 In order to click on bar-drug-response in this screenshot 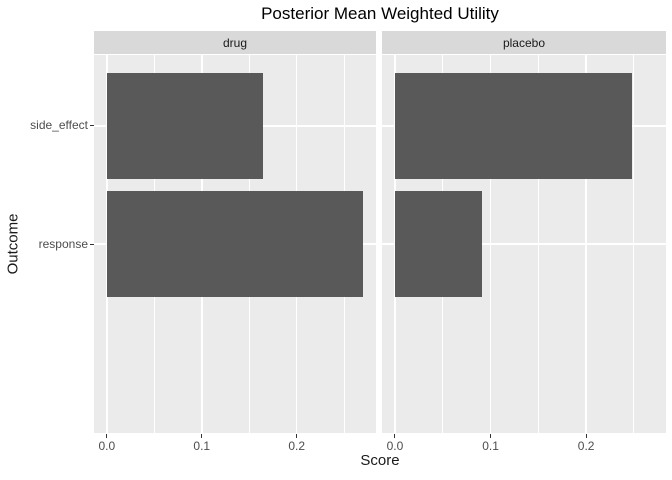, I will do `click(235, 244)`.